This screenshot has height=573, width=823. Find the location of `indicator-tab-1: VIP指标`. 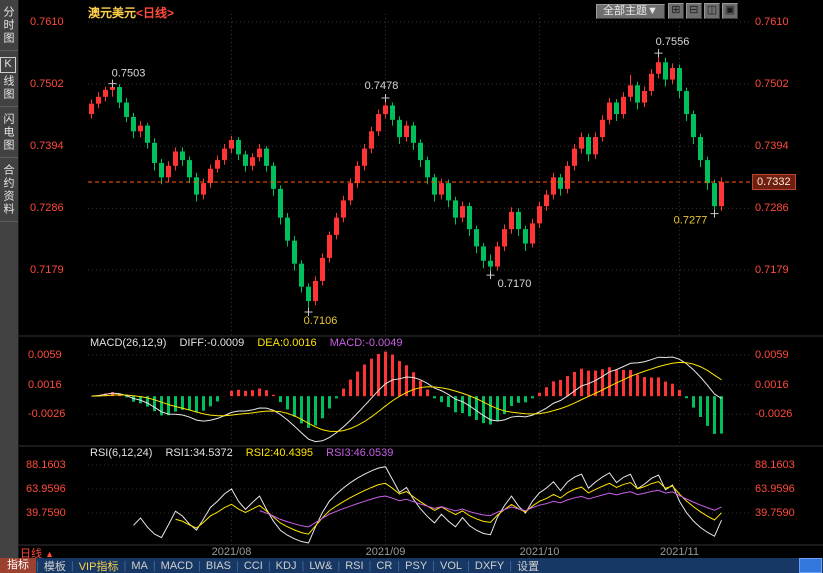

indicator-tab-1: VIP指标 is located at coordinates (98, 566).